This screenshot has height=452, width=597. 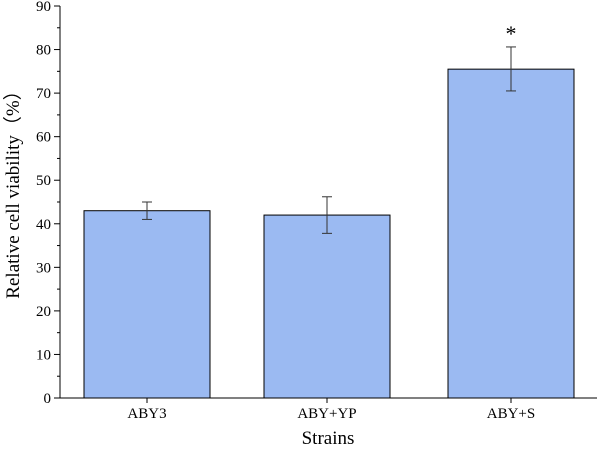 What do you see at coordinates (326, 414) in the screenshot?
I see `x-tick-label: ABY+YP` at bounding box center [326, 414].